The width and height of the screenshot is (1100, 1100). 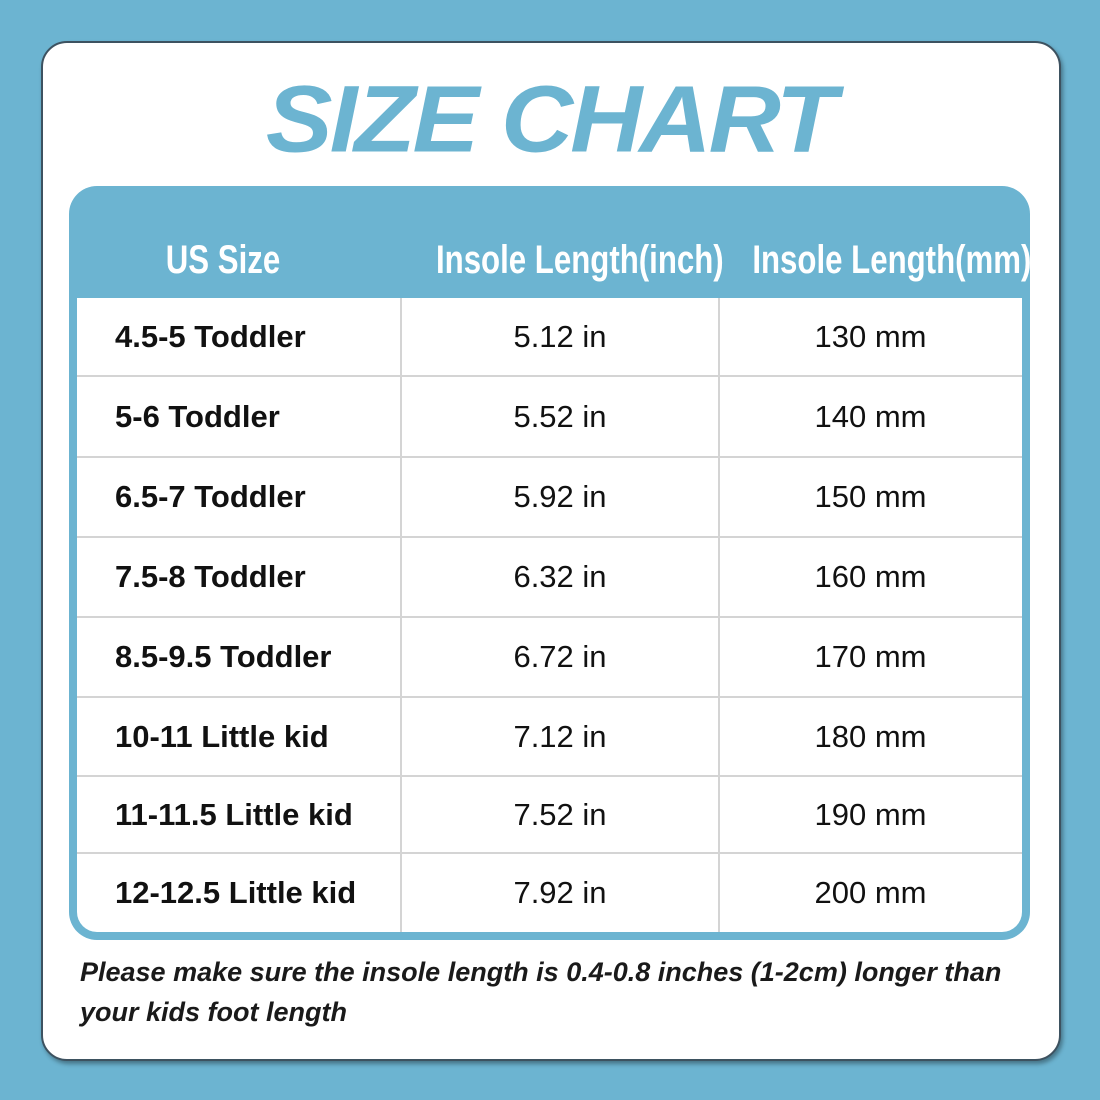 I want to click on cell-insole-inch: 7.92 in, so click(x=560, y=892).